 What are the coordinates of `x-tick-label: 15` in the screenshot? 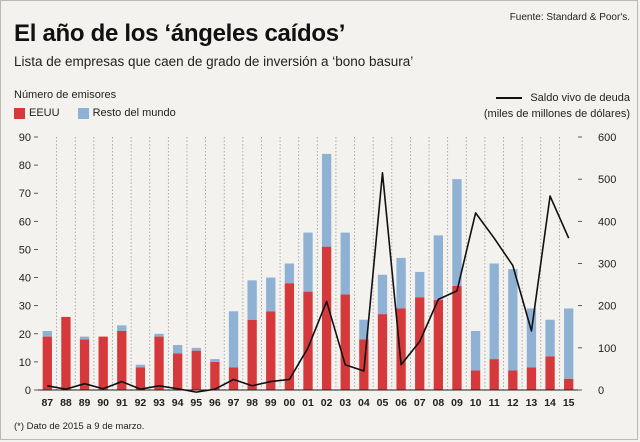 It's located at (569, 403).